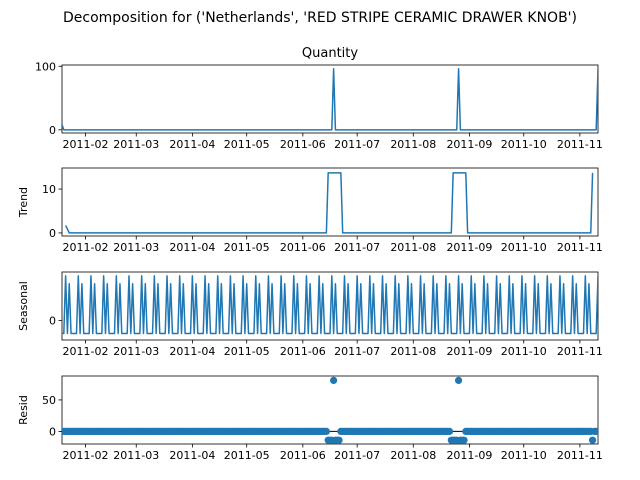 The height and width of the screenshot is (480, 640). What do you see at coordinates (45, 66) in the screenshot?
I see `y-tick-label: 100` at bounding box center [45, 66].